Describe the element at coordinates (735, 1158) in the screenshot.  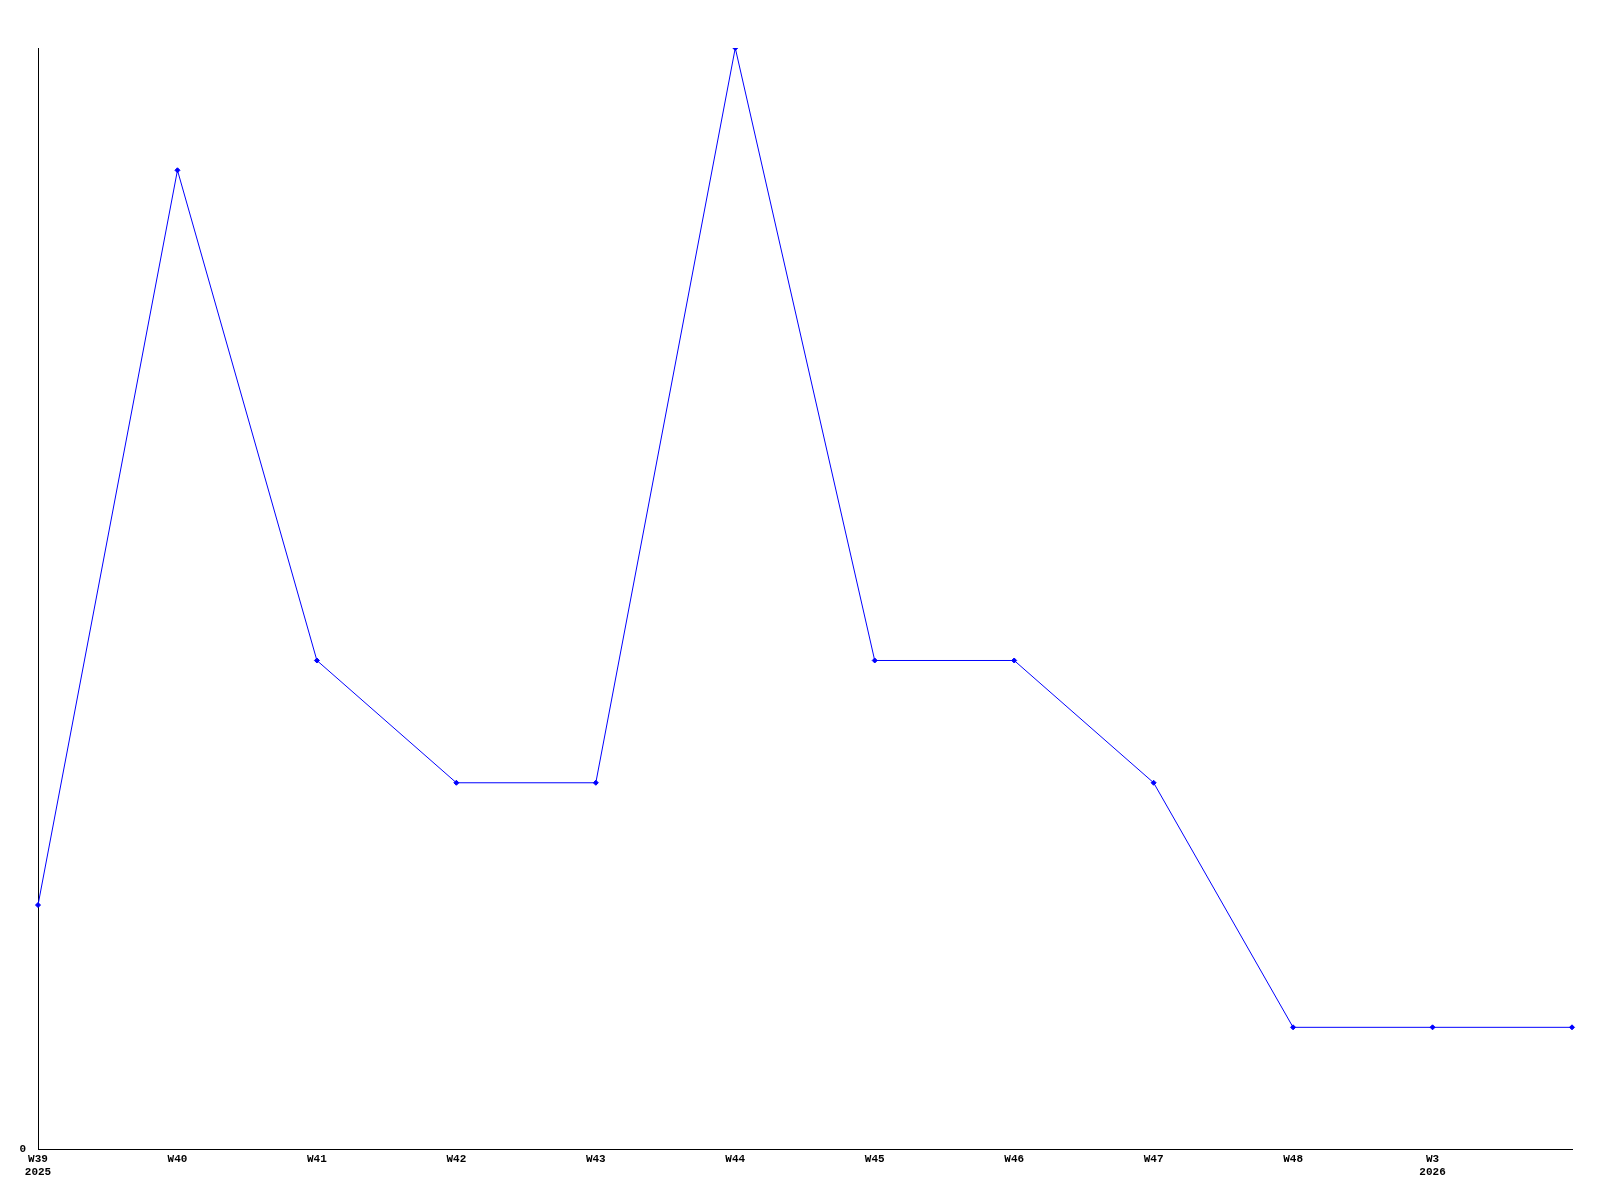
I see `x-tick-label: W44` at that location.